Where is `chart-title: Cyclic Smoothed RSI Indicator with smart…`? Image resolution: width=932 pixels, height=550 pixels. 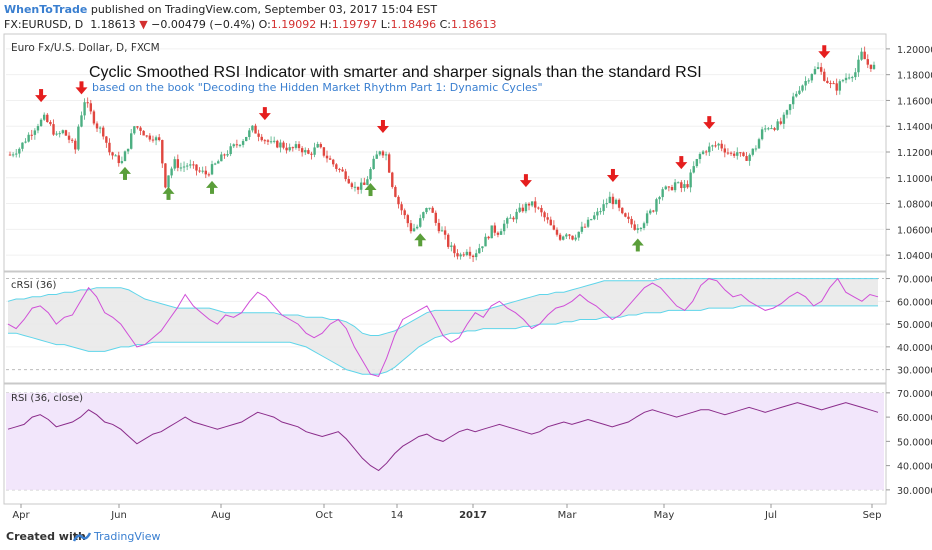 chart-title: Cyclic Smoothed RSI Indicator with smart… is located at coordinates (395, 72).